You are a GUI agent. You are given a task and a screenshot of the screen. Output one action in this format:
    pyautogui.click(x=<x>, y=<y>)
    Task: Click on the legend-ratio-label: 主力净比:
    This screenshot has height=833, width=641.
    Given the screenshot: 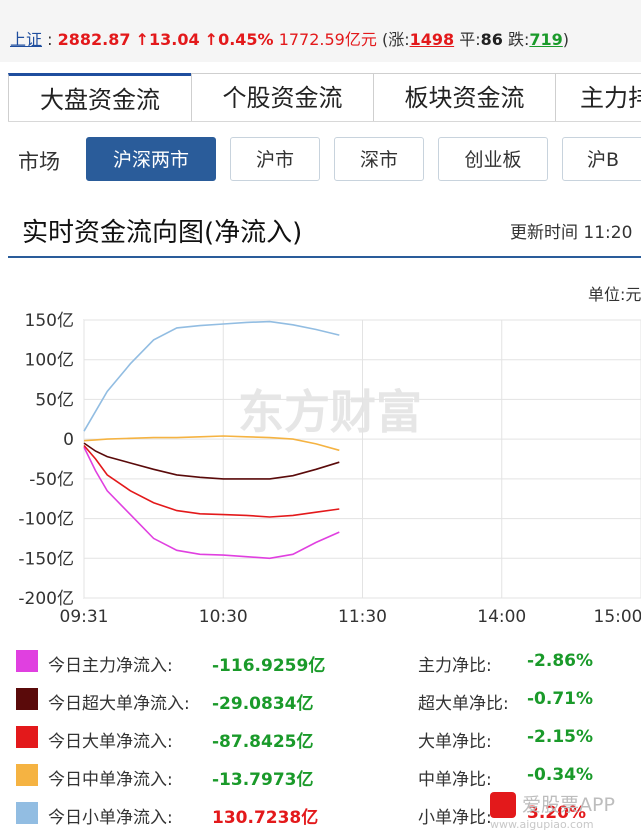 What is the action you would take?
    pyautogui.click(x=455, y=666)
    